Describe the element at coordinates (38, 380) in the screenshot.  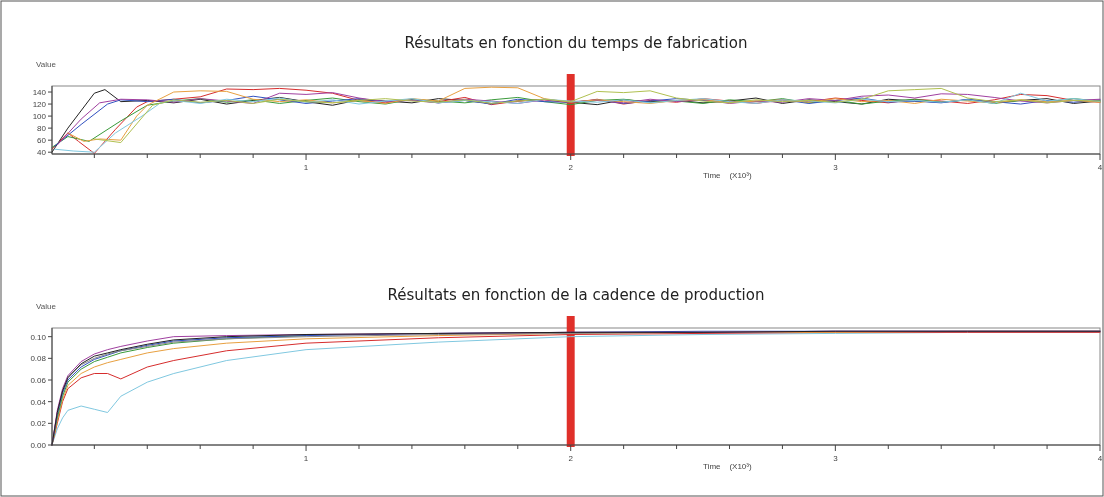
I see `y-tick-label: 0.06` at that location.